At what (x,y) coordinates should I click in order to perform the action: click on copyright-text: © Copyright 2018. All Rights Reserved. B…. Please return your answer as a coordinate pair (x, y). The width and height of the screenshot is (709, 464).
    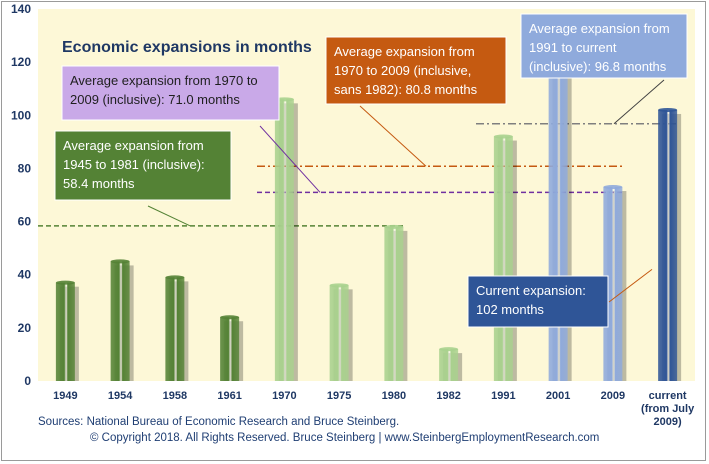
    Looking at the image, I should click on (345, 438).